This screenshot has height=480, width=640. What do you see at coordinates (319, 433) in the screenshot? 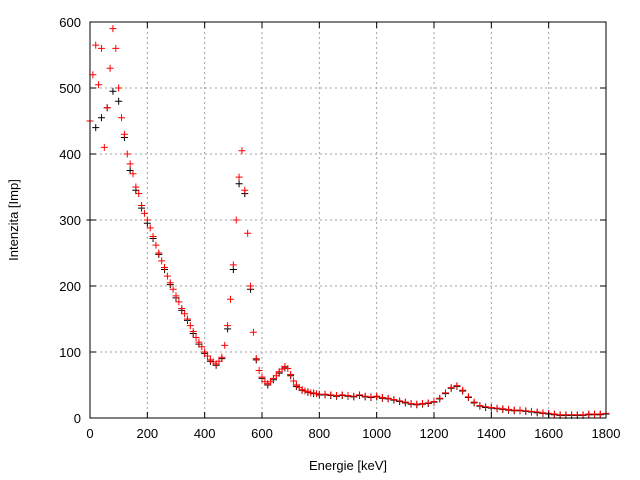
I see `x-tick-label: 800` at bounding box center [319, 433].